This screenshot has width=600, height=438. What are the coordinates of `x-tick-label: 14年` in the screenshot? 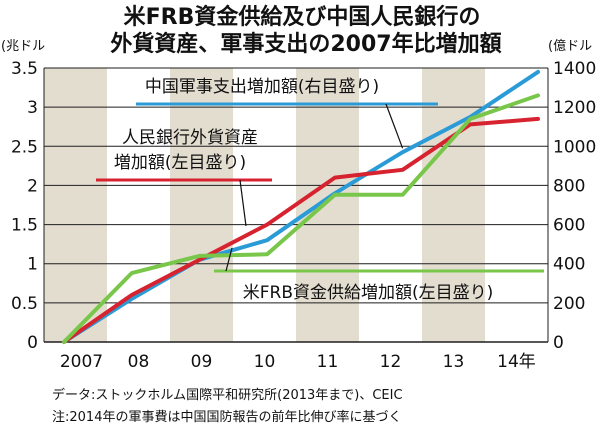 It's located at (516, 362).